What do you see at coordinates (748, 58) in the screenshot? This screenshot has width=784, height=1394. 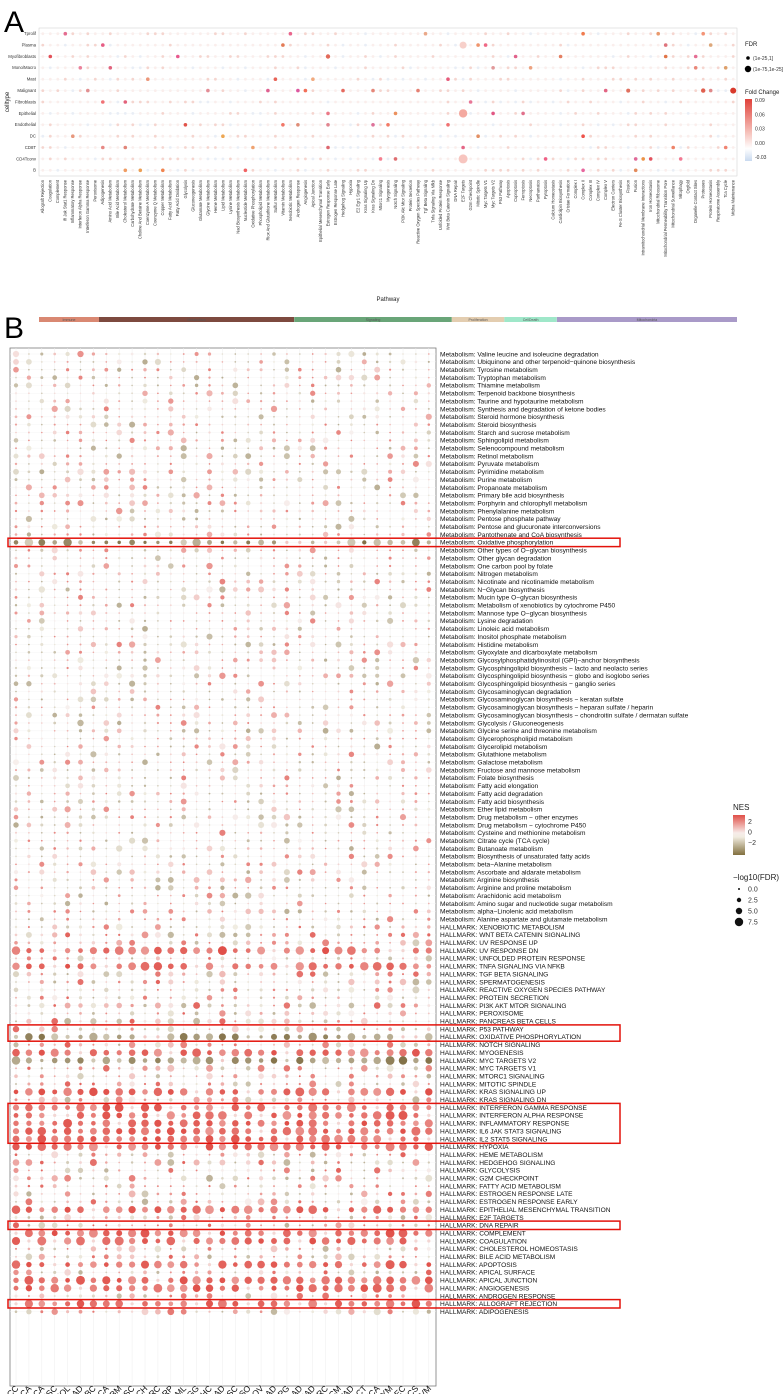 I see `fdr-legend-dot-small` at bounding box center [748, 58].